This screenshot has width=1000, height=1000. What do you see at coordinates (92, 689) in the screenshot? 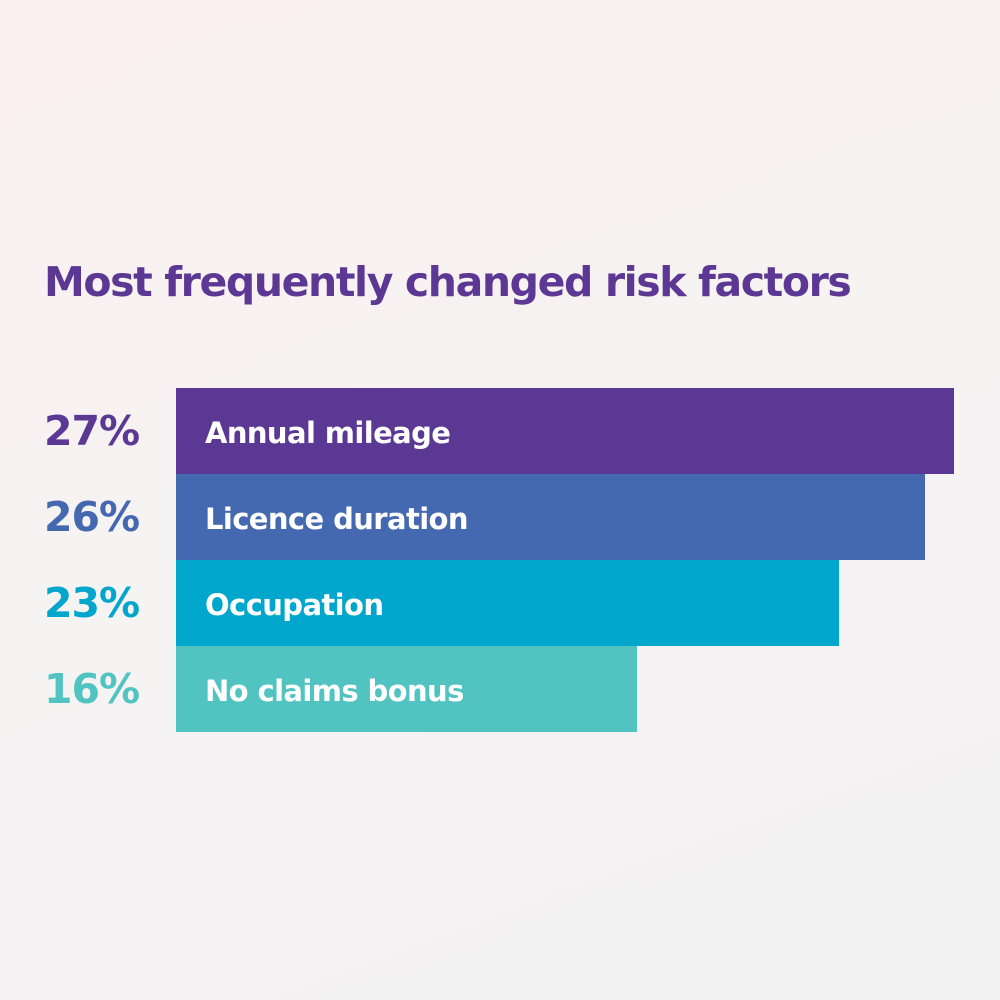
I see `bar-value-label: 16%` at bounding box center [92, 689].